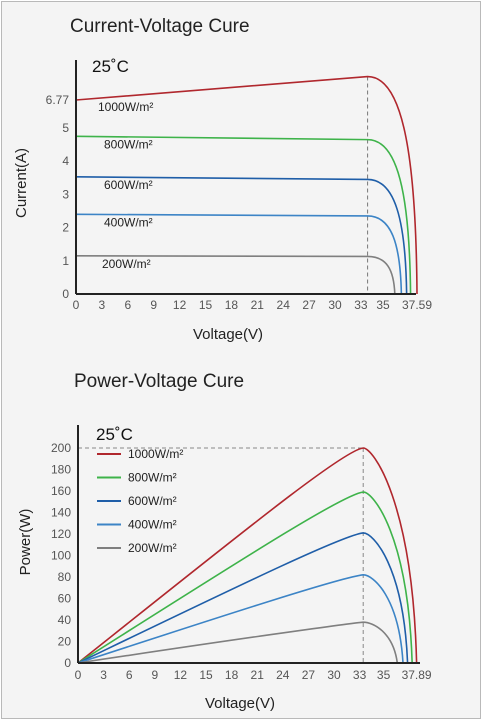 This screenshot has height=720, width=482. Describe the element at coordinates (65, 228) in the screenshot. I see `iv-y-tick-label: 2` at that location.